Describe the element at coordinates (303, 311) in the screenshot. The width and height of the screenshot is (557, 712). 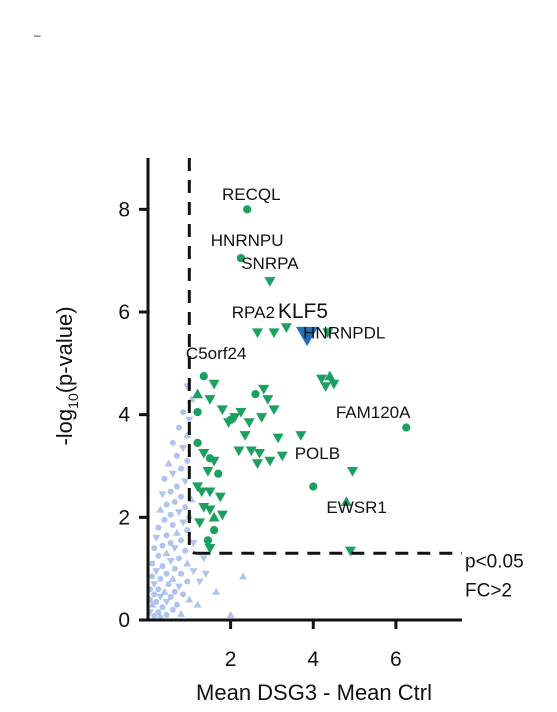
I see `gene-label-klf5: KLF5` at that location.